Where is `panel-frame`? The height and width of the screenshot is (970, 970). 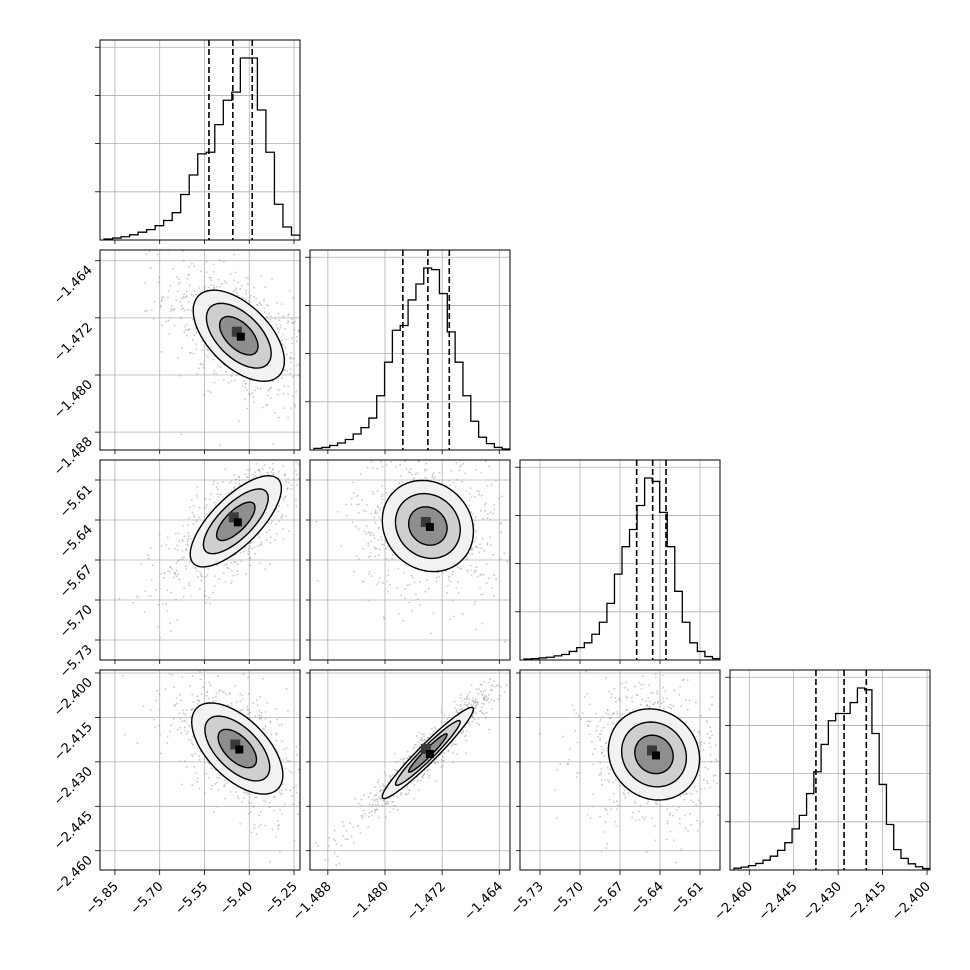 panel-frame is located at coordinates (830, 770).